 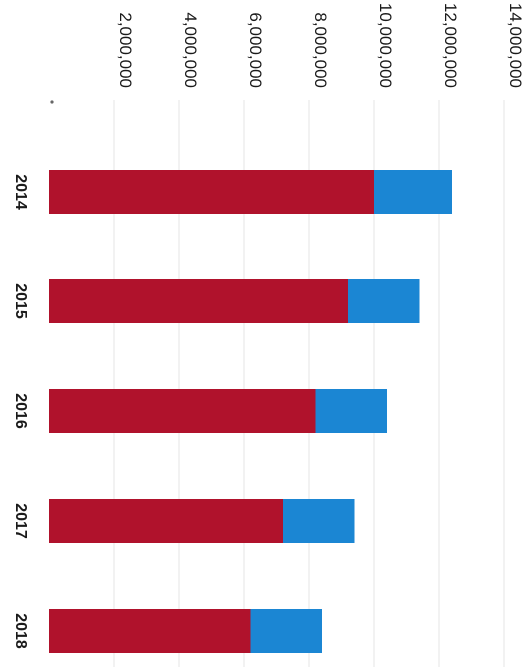 What do you see at coordinates (20, 631) in the screenshot?
I see `category-label-2018: 2018` at bounding box center [20, 631].